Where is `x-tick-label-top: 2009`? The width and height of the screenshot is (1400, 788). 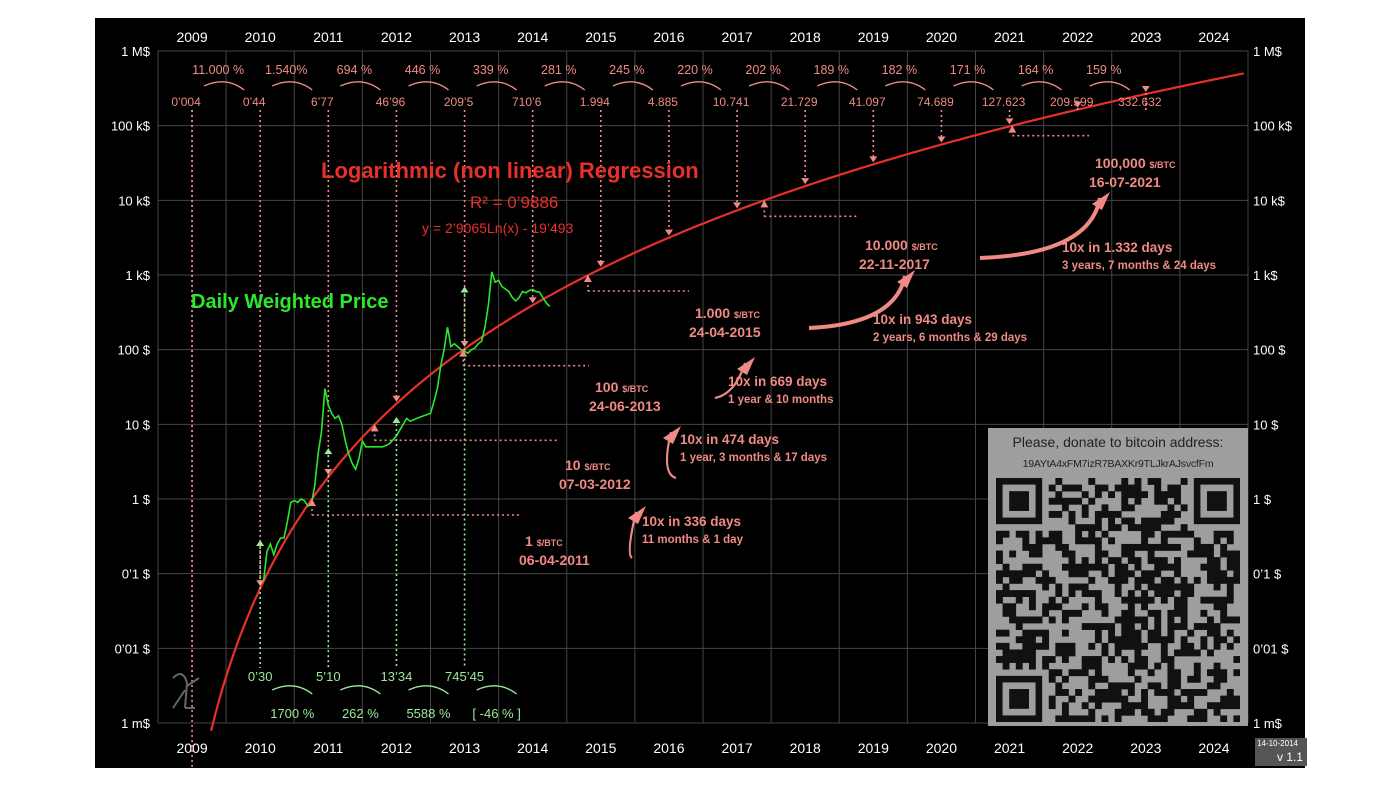
x-tick-label-top: 2009 is located at coordinates (191, 37).